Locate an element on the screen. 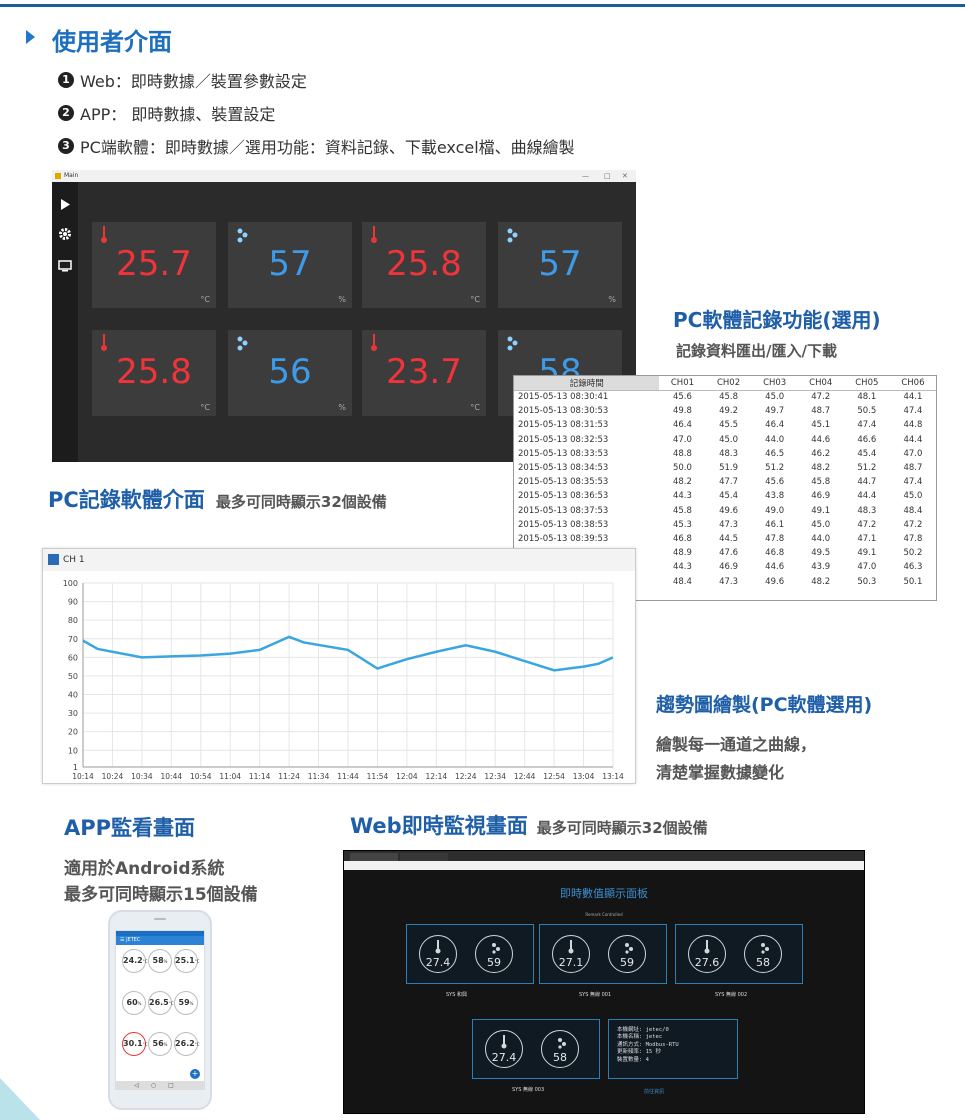 This screenshot has width=965, height=1120. table-cell: 48.8 is located at coordinates (682, 453).